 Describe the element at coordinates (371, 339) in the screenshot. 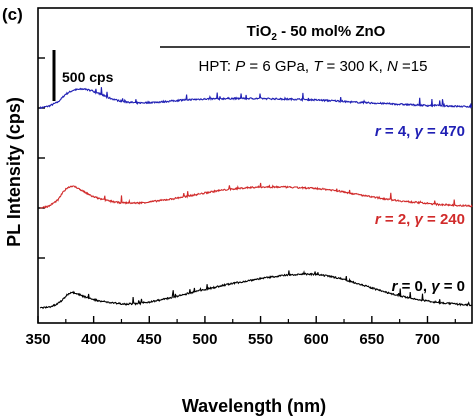

I see `x-tick-label: 650` at that location.